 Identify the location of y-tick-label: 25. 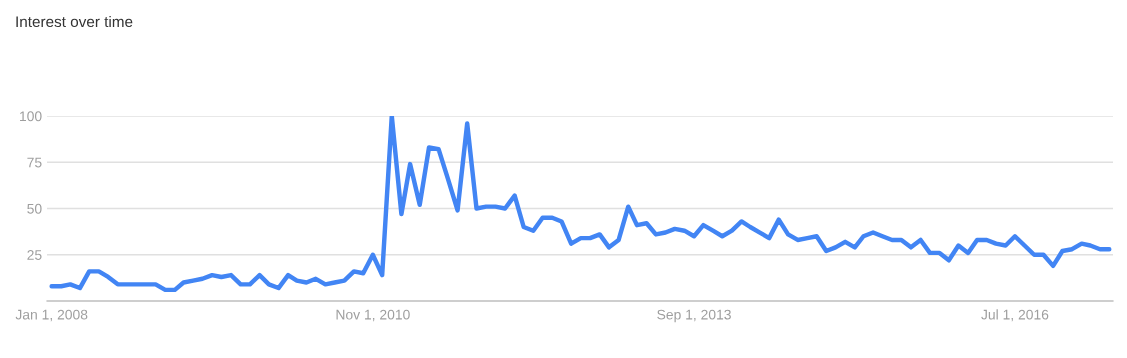
(34, 255).